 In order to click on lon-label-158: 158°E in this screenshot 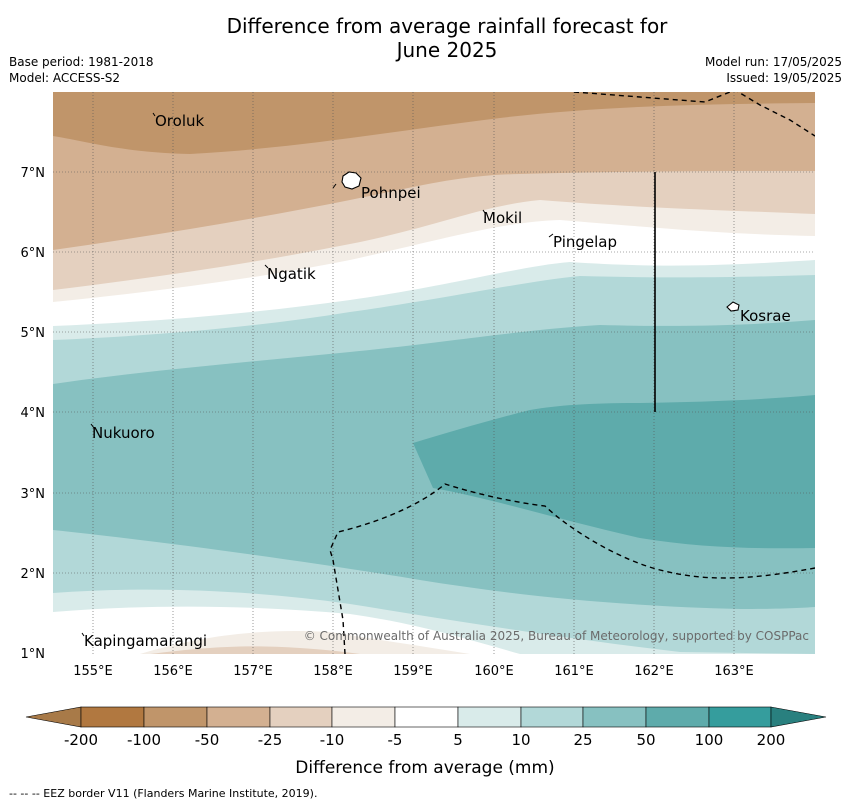, I will do `click(333, 671)`.